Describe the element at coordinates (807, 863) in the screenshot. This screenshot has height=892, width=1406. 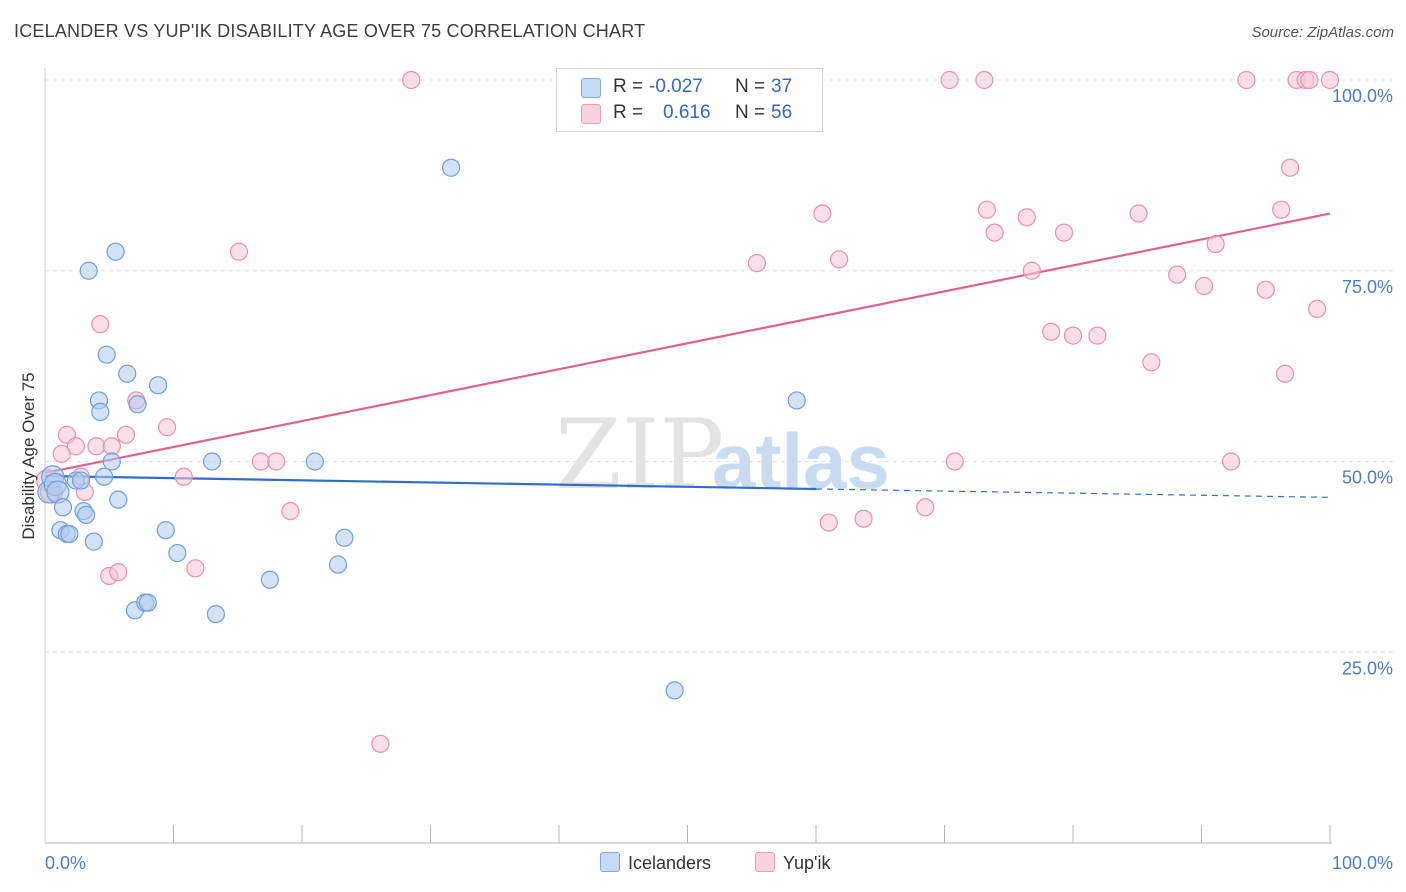
I see `yupik-label: Yup'ik` at that location.